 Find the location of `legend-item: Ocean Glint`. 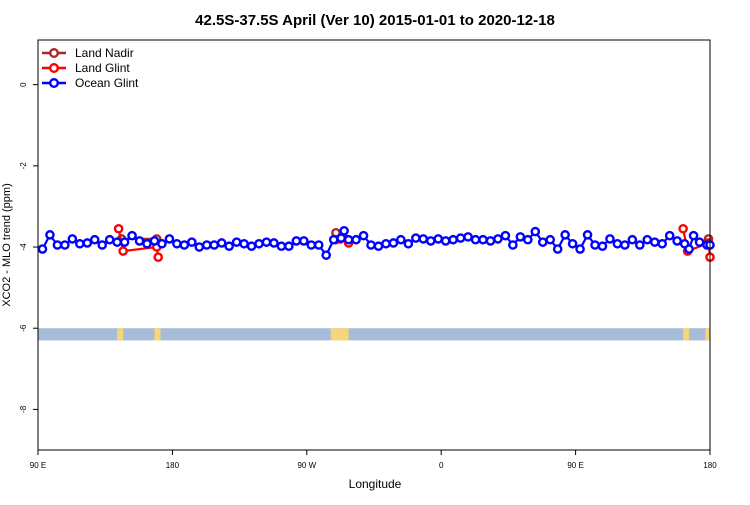

legend-item: Ocean Glint is located at coordinates (90, 83).